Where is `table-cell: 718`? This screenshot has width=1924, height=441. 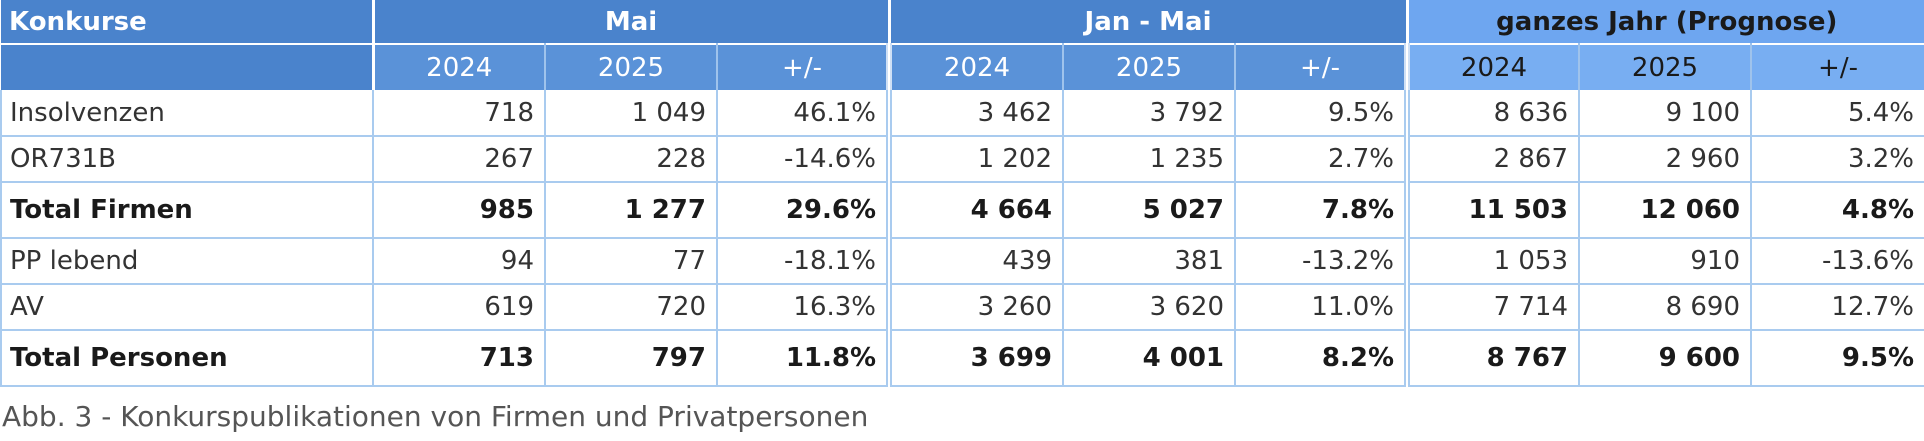
table-cell: 718 is located at coordinates (459, 113).